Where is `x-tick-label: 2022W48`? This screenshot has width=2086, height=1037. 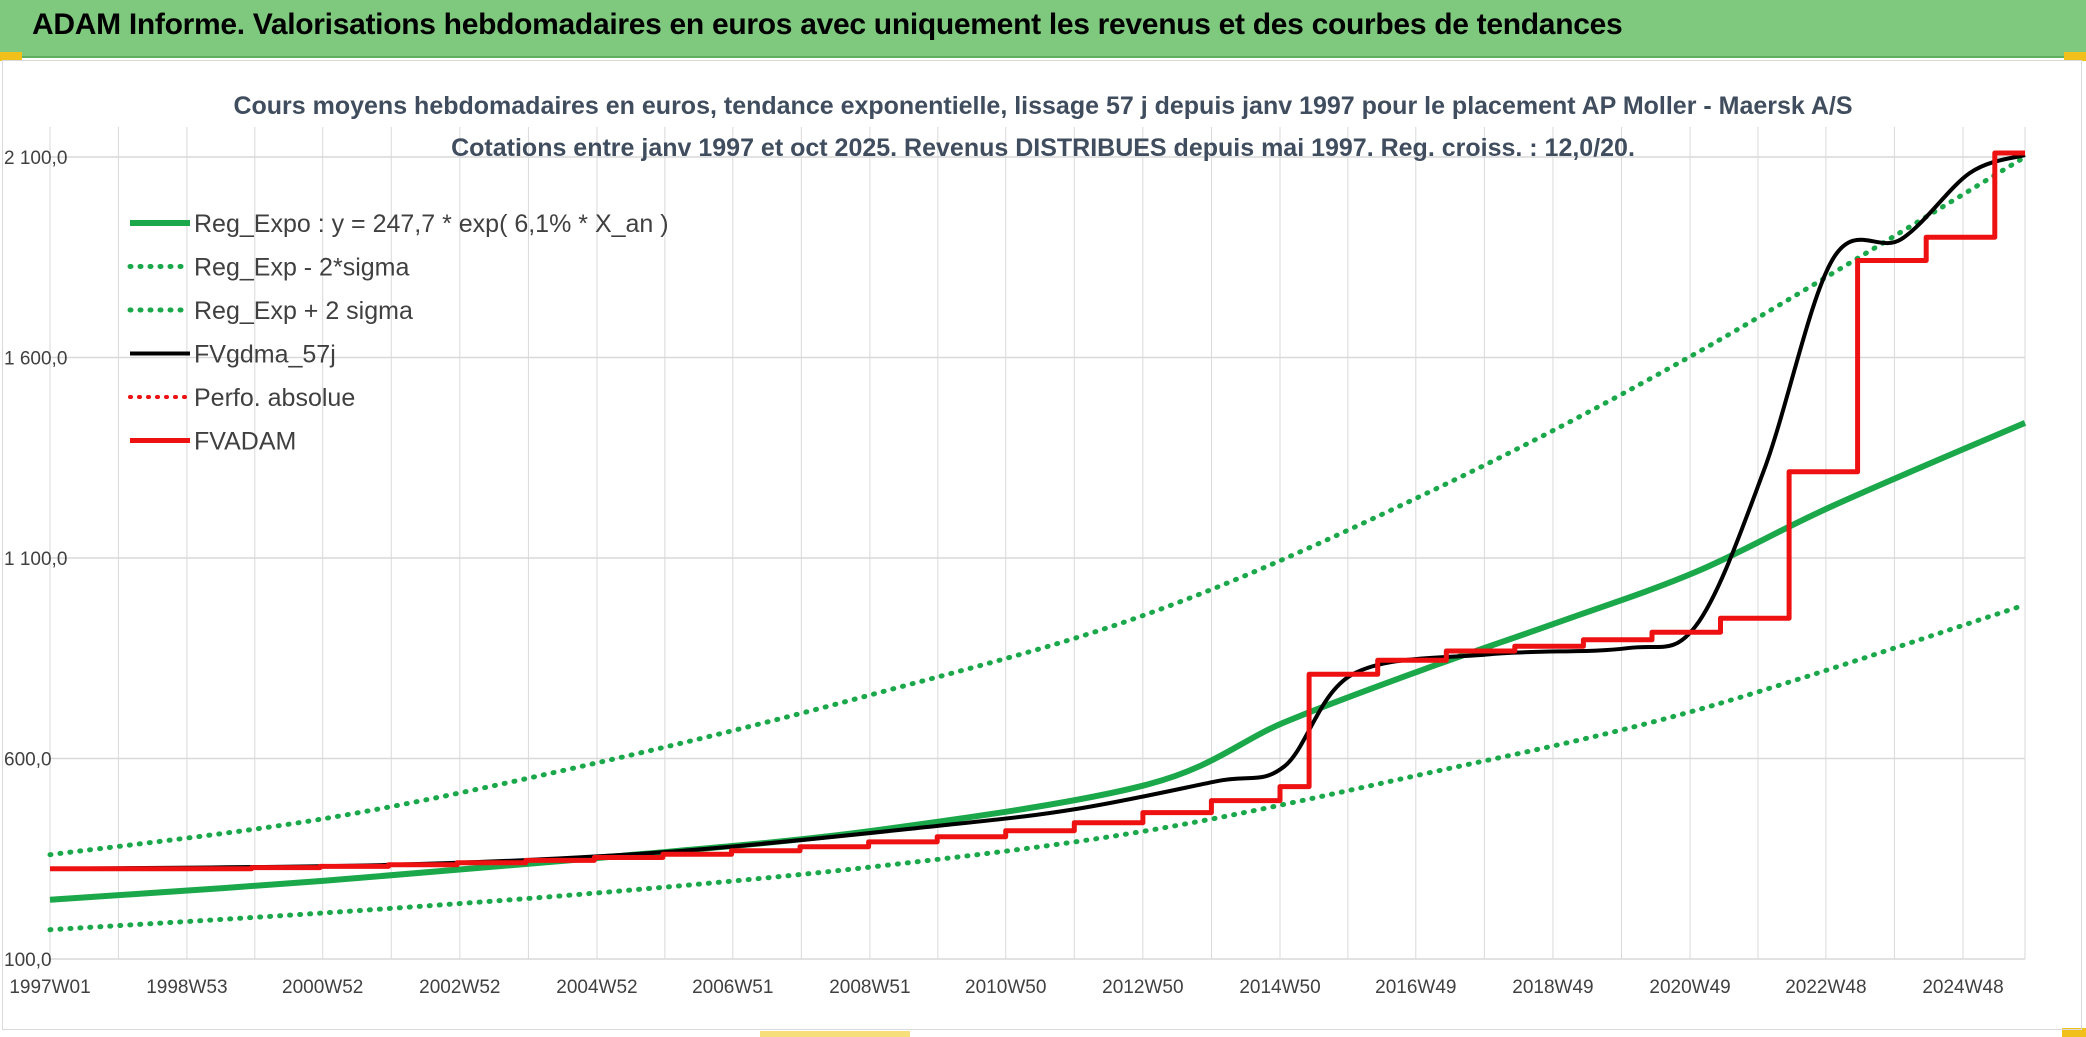 x-tick-label: 2022W48 is located at coordinates (1825, 987).